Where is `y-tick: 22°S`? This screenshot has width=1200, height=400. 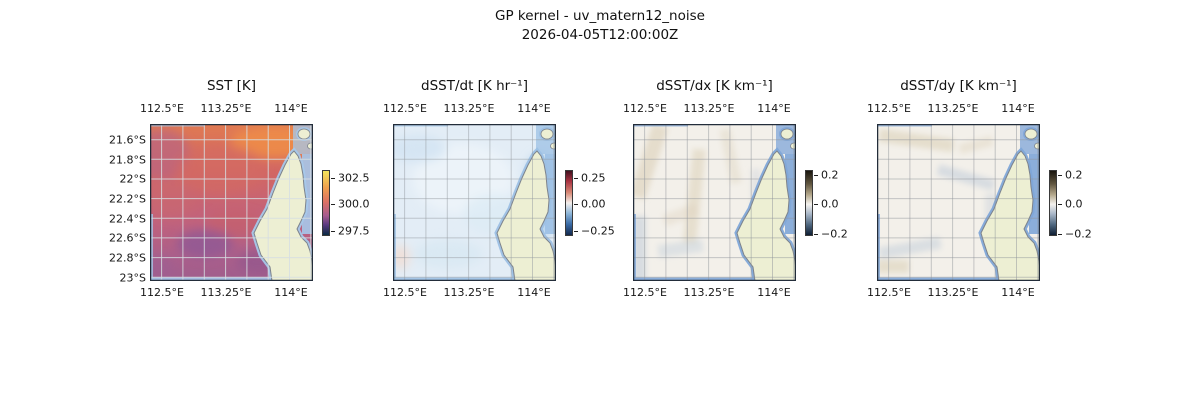 y-tick: 22°S is located at coordinates (132, 179).